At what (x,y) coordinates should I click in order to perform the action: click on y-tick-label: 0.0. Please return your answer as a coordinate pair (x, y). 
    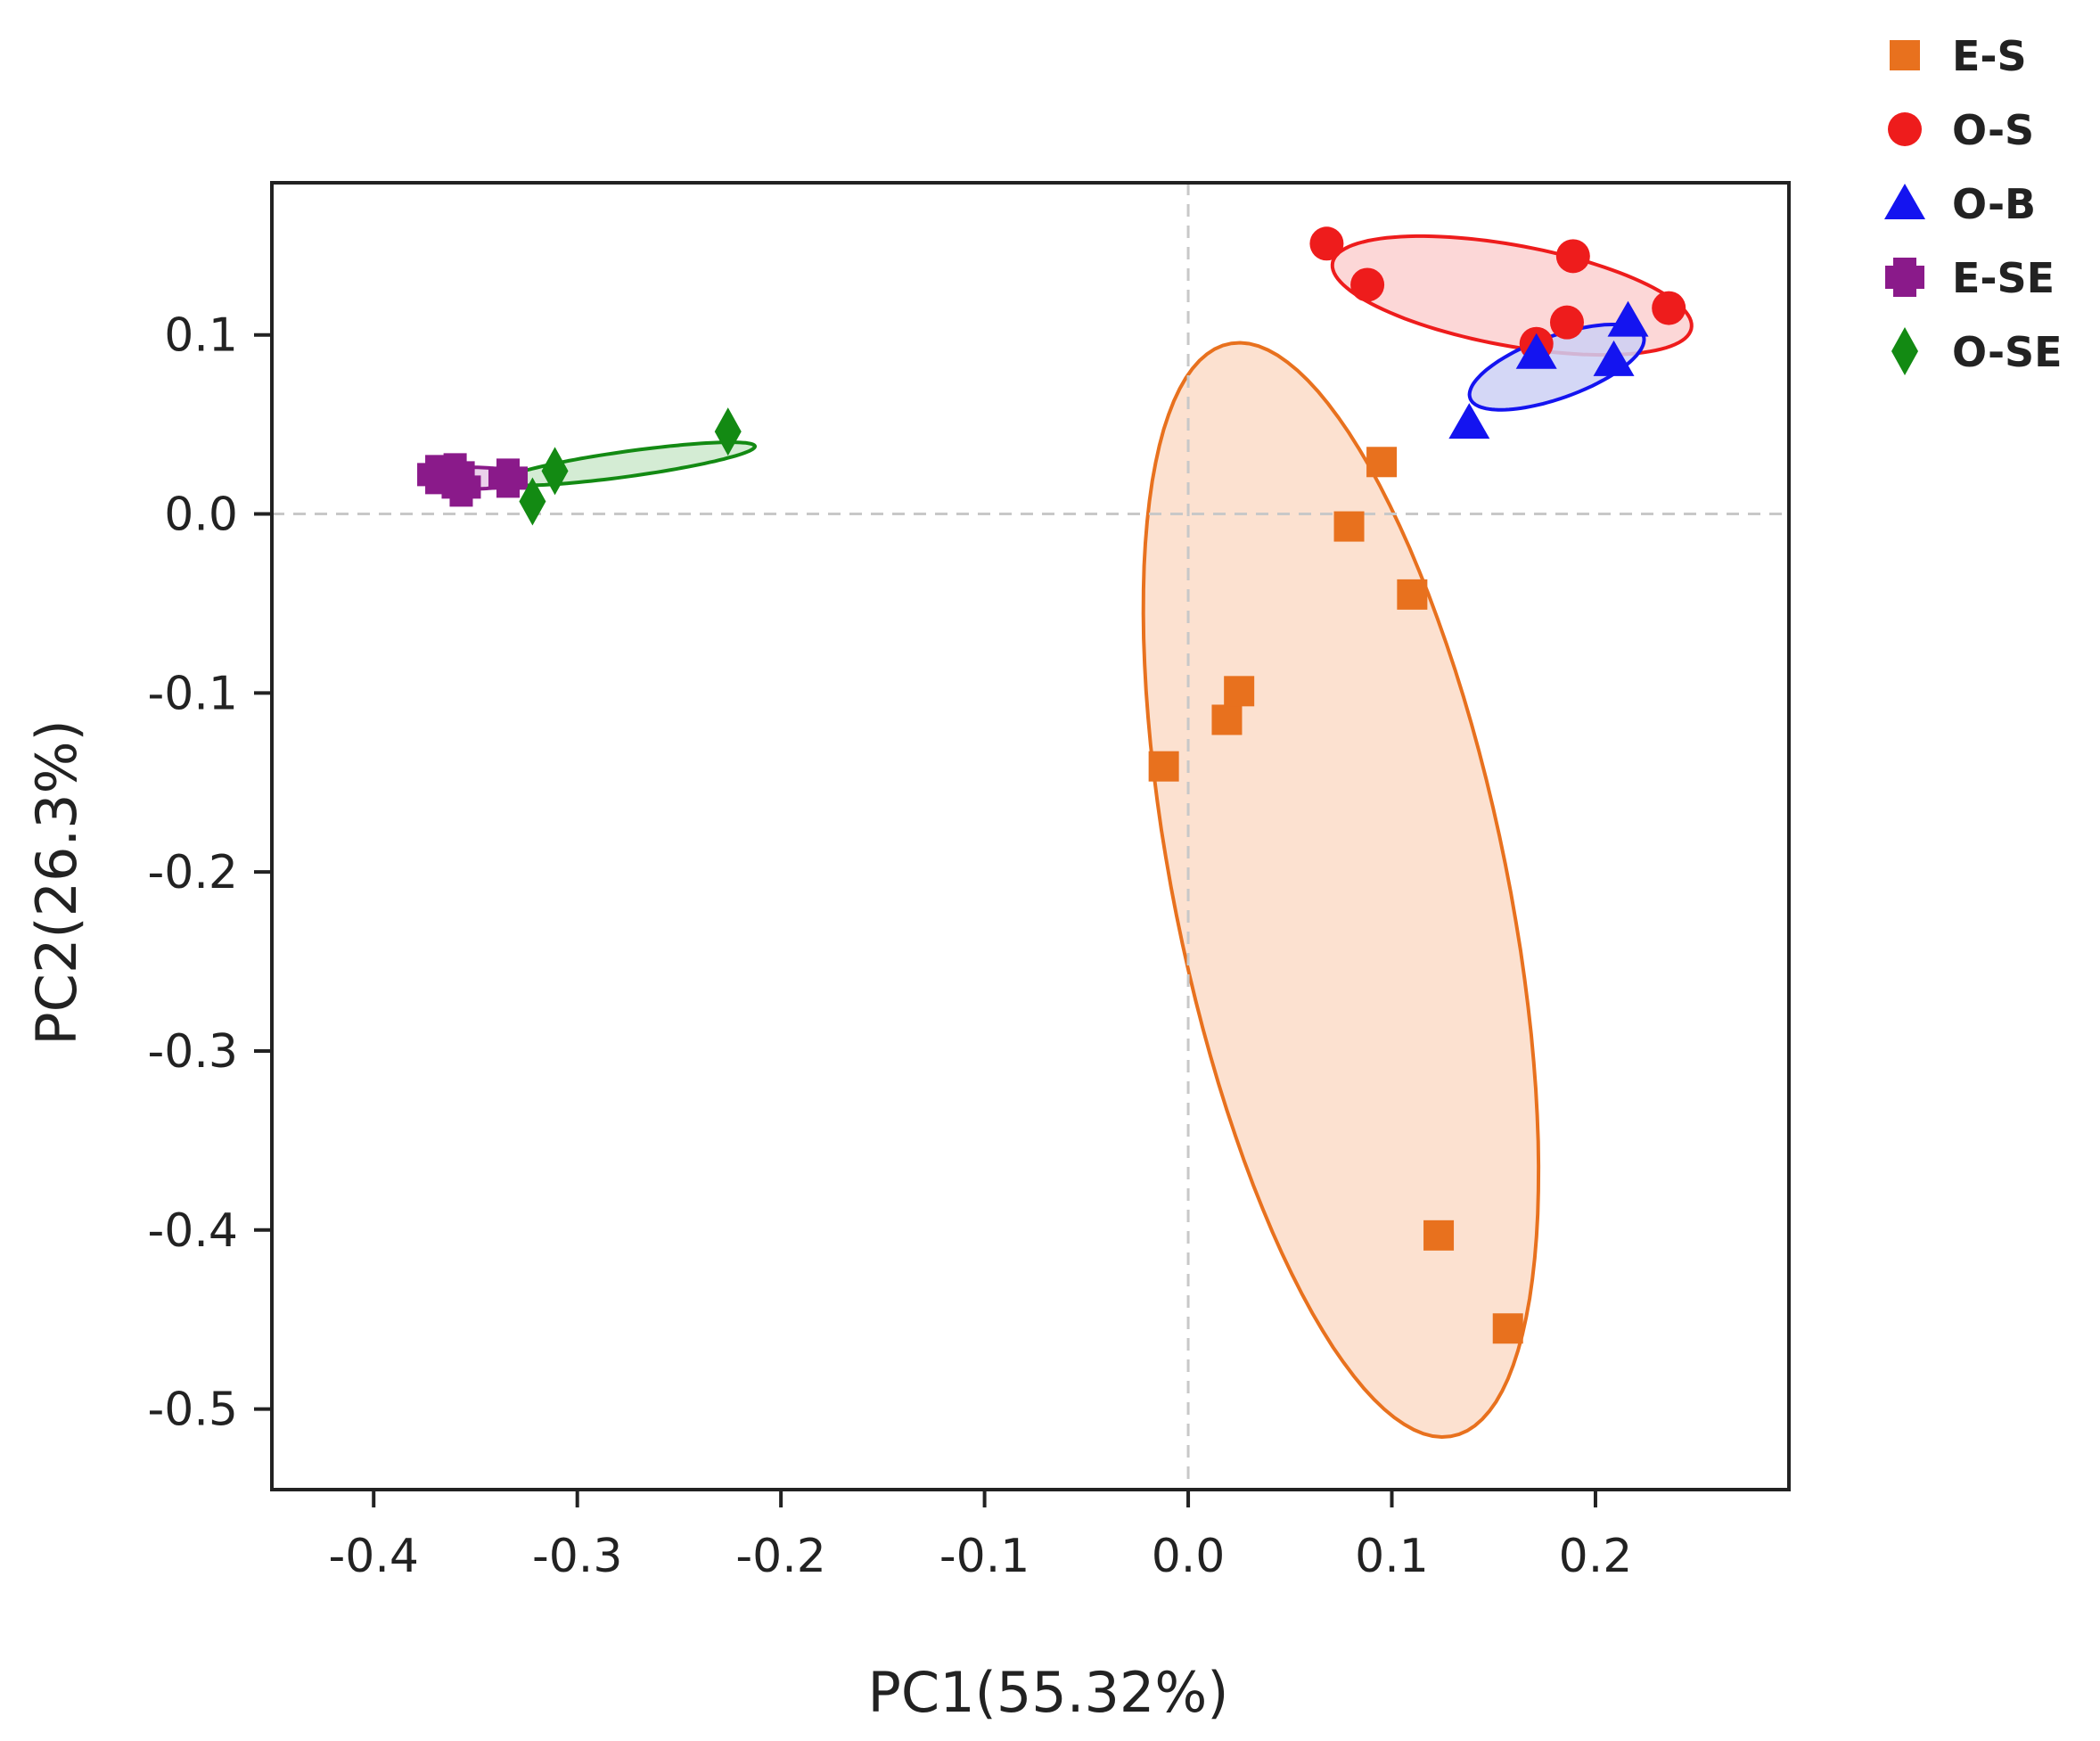
    Looking at the image, I should click on (201, 515).